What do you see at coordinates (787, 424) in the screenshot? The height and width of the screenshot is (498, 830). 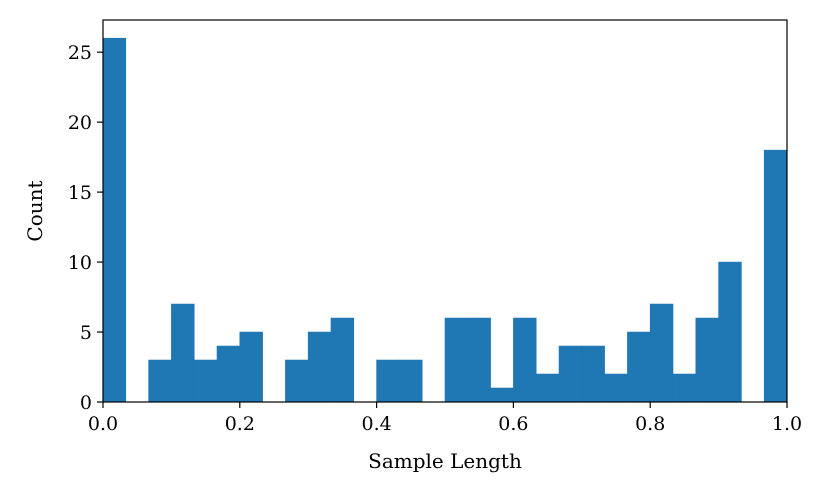 I see `x-tick-label: 1.0` at bounding box center [787, 424].